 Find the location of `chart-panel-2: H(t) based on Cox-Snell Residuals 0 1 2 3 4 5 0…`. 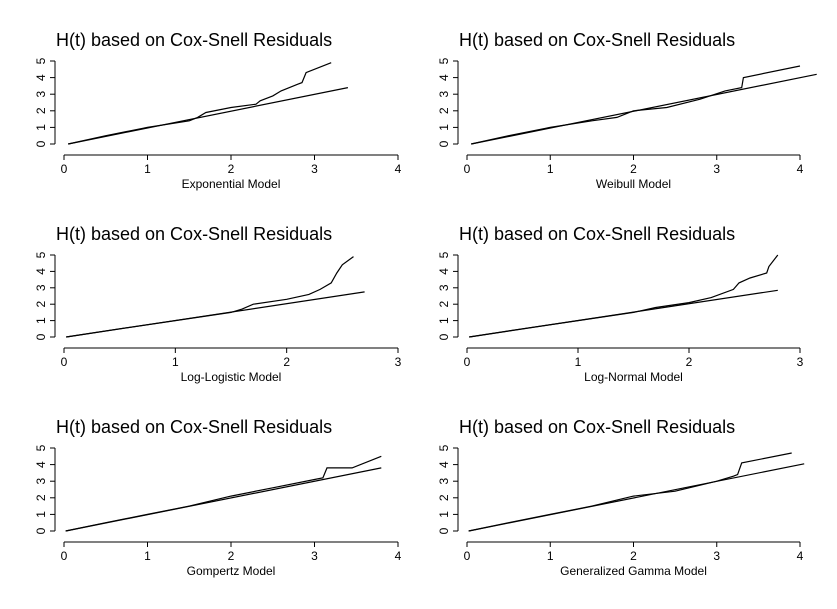

chart-panel-2: H(t) based on Cox-Snell Residuals 0 1 2 3 4 5 0… is located at coordinates (627, 110).